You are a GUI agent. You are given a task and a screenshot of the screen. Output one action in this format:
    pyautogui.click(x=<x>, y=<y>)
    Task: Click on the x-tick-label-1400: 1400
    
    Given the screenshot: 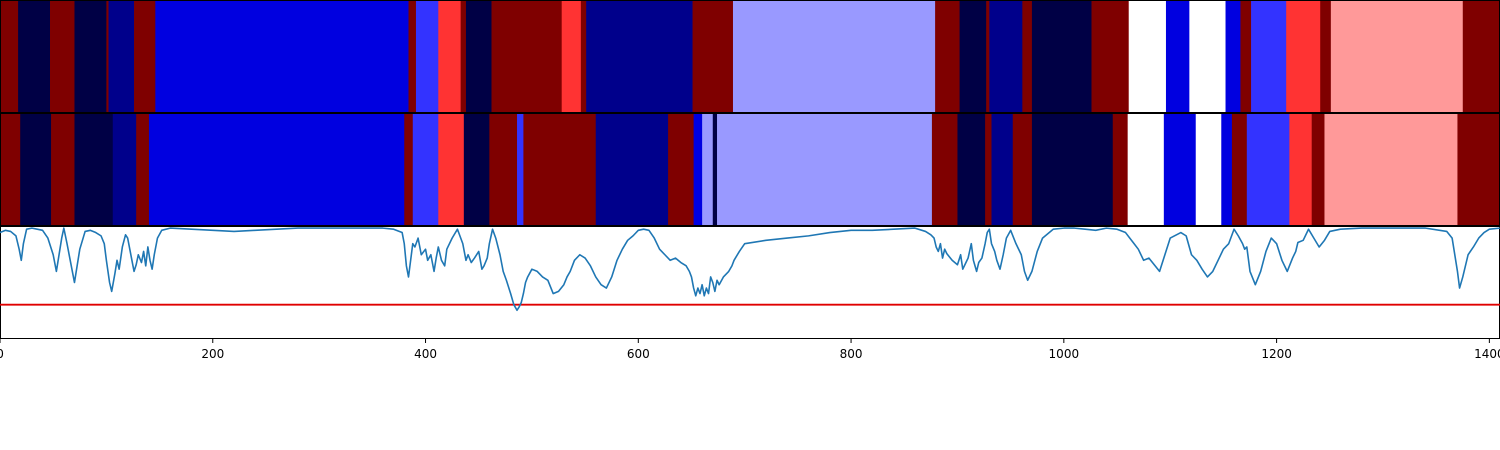 What is the action you would take?
    pyautogui.click(x=1487, y=354)
    